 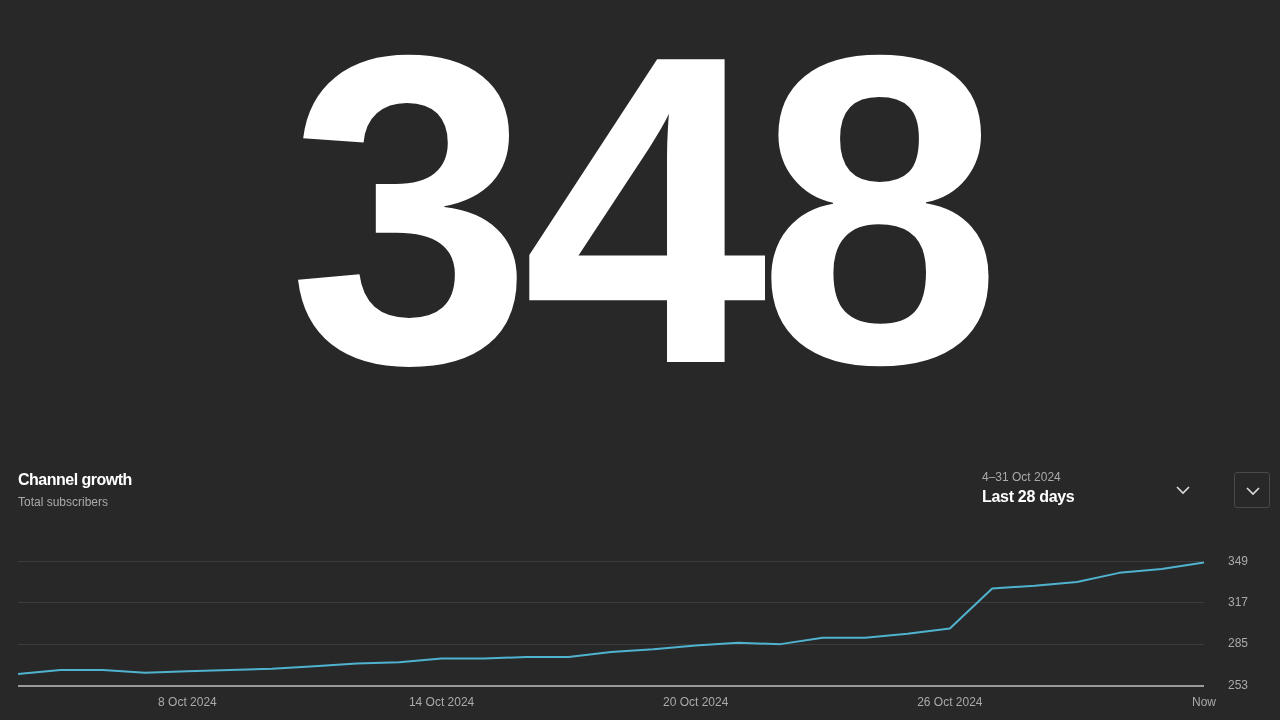 What do you see at coordinates (696, 702) in the screenshot?
I see `x-tick-label: 20 Oct 2024` at bounding box center [696, 702].